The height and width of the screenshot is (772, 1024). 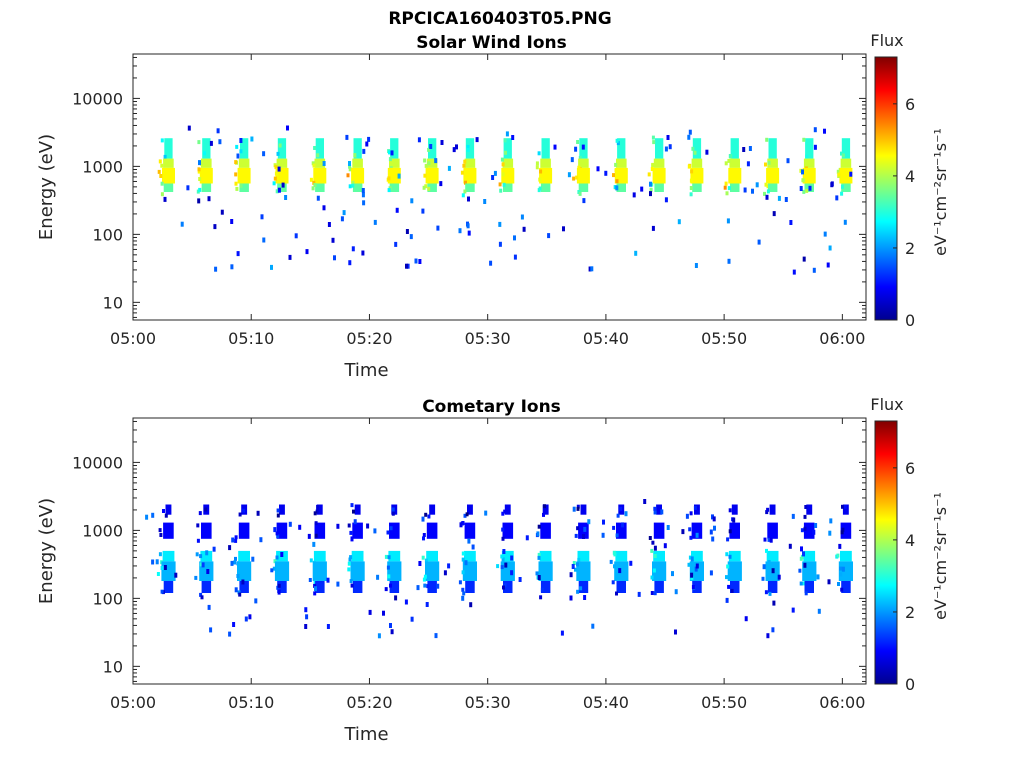 I want to click on colorbar-tick-label: 0, so click(x=910, y=320).